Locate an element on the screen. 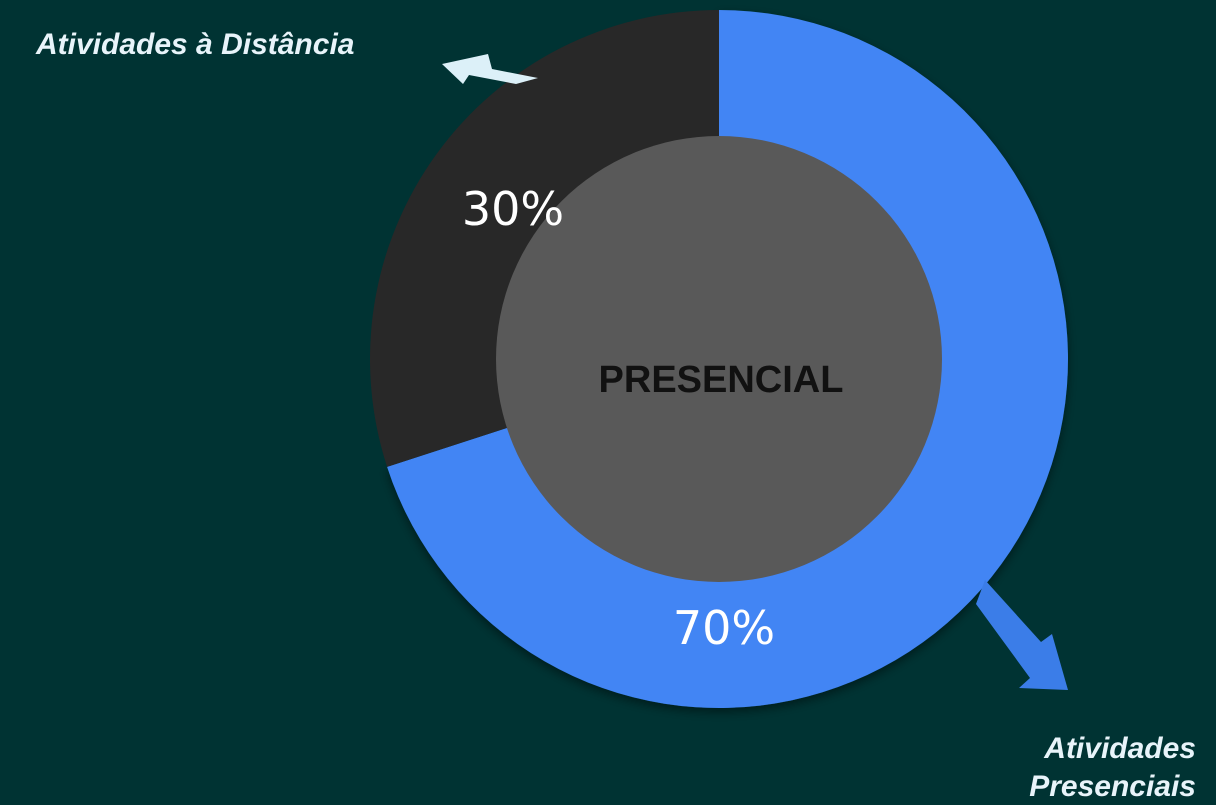 This screenshot has height=805, width=1216. slice-value-label: 30% is located at coordinates (513, 209).